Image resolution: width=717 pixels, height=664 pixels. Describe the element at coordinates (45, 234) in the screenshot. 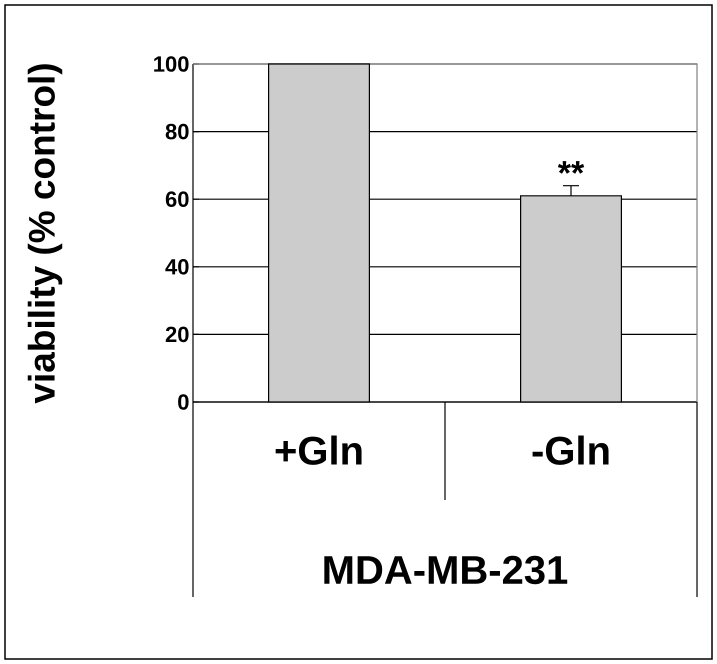

I see `y-axis-title: viability (% control)` at that location.